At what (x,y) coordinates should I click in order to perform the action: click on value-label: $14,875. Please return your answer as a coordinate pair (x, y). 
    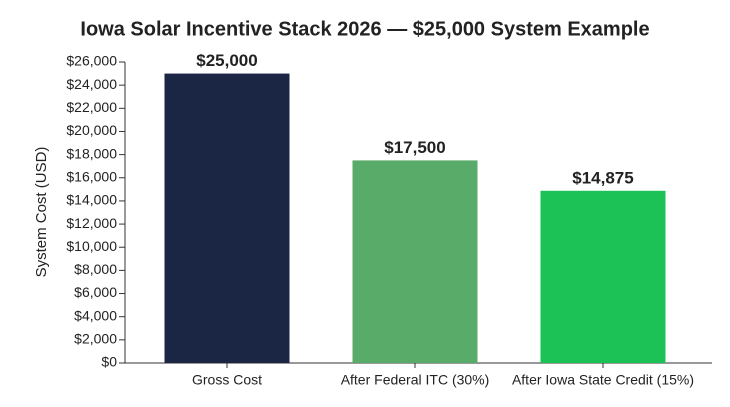
    Looking at the image, I should click on (602, 177).